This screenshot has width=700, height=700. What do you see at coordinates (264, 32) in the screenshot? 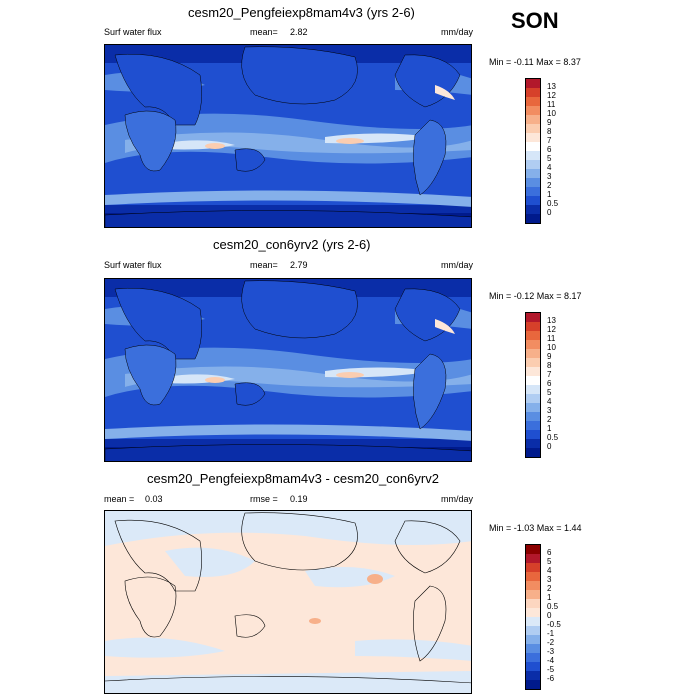
I see `panel1-mean-label: mean=` at bounding box center [264, 32].